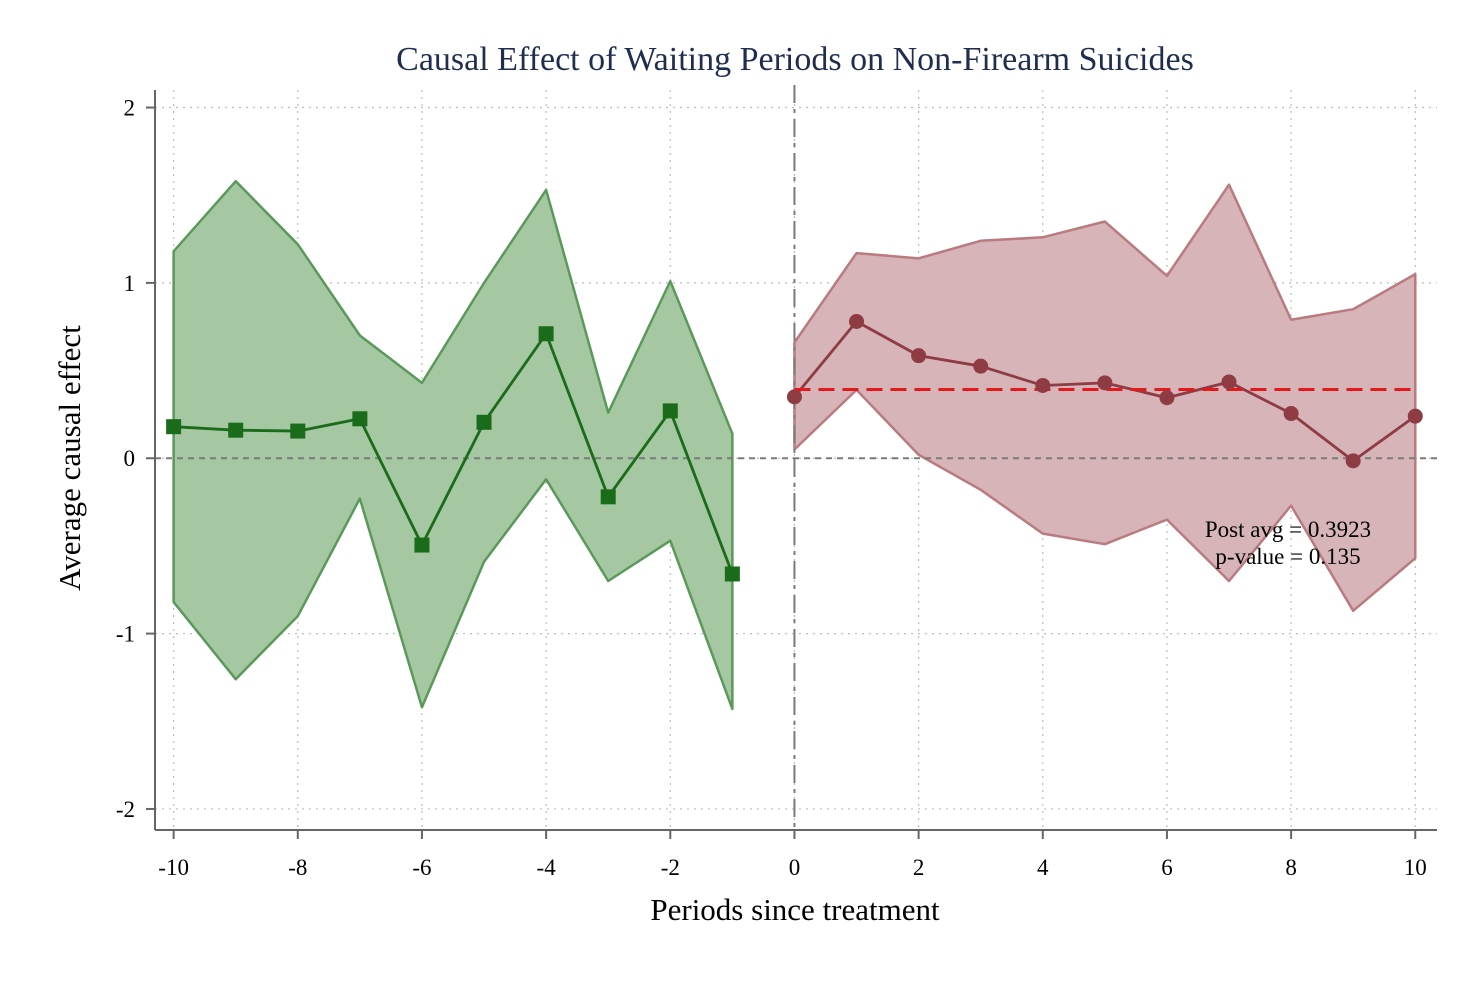 The width and height of the screenshot is (1472, 982). I want to click on x-tick-label: -4, so click(547, 867).